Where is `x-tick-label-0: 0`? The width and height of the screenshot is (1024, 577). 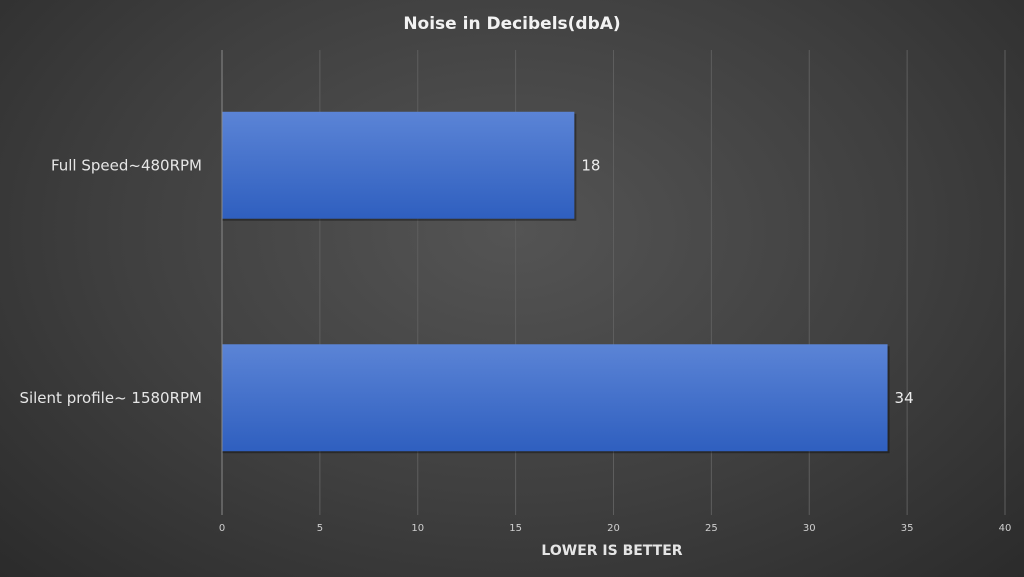
x-tick-label-0: 0 is located at coordinates (222, 528).